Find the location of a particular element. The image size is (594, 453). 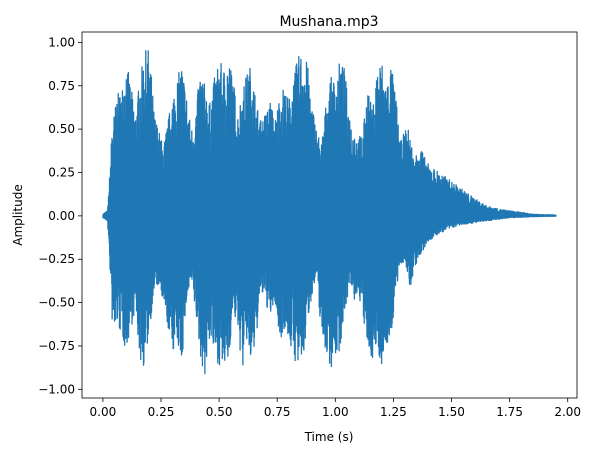

y-tick-label: 0.00 is located at coordinates (61, 216).